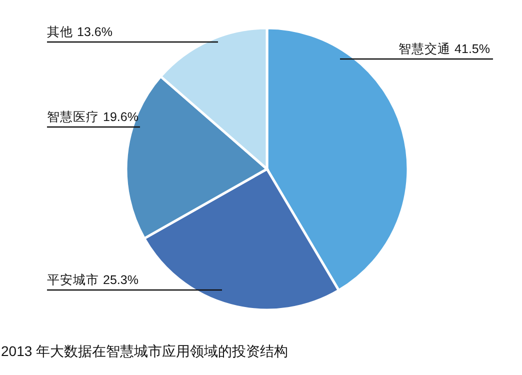 Image resolution: width=522 pixels, height=375 pixels. Describe the element at coordinates (144, 351) in the screenshot. I see `text: 2013 年大数据在智慧城市应用领域的投资结构` at that location.